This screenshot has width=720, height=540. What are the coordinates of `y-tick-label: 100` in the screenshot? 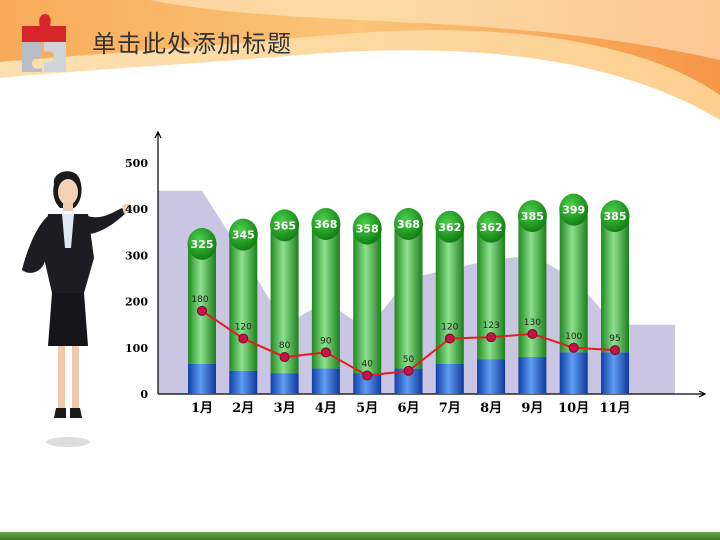 It's located at (136, 348).